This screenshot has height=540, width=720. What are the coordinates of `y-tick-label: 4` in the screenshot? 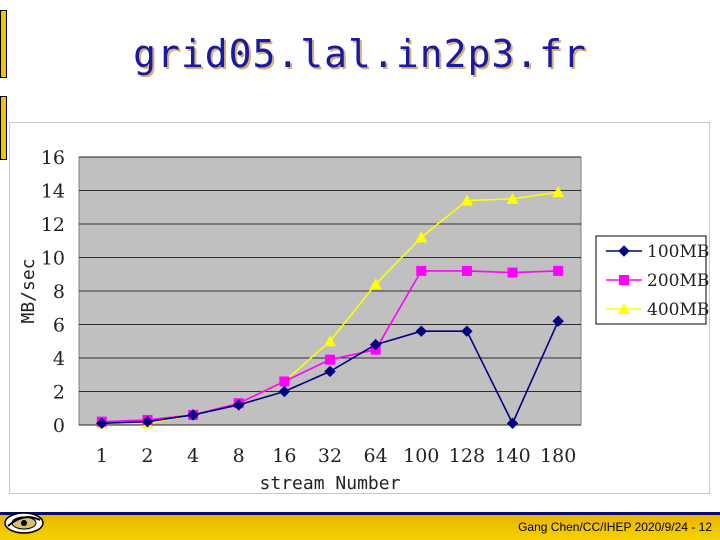 It's located at (59, 359).